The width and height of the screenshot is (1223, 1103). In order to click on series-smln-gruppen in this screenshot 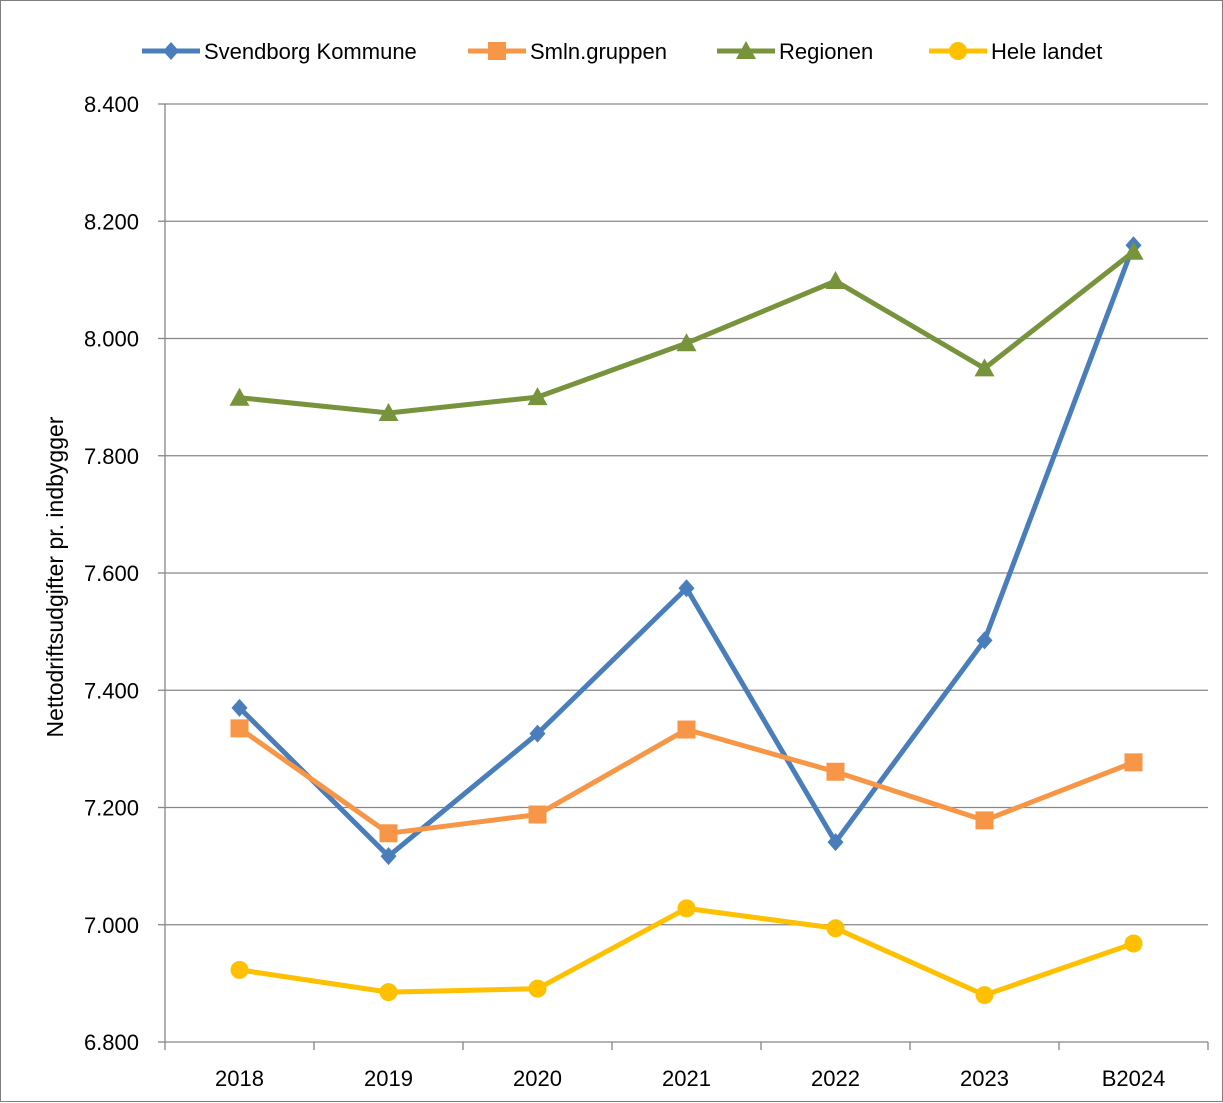, I will do `click(686, 781)`.